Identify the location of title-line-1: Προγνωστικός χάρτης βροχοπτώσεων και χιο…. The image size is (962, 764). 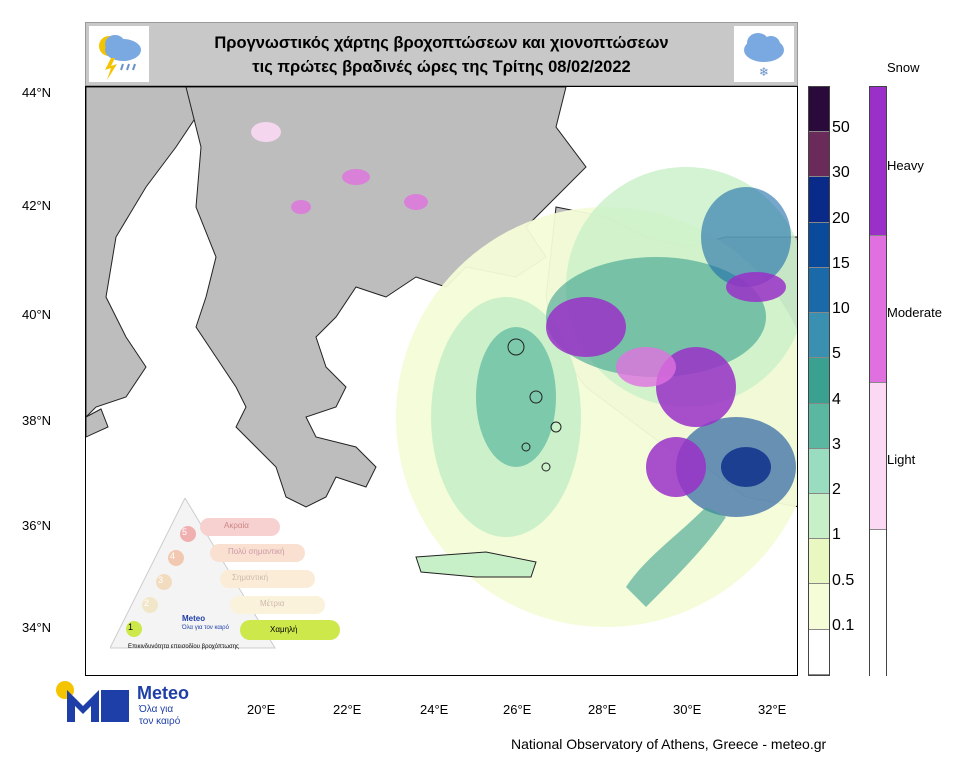
(441, 43).